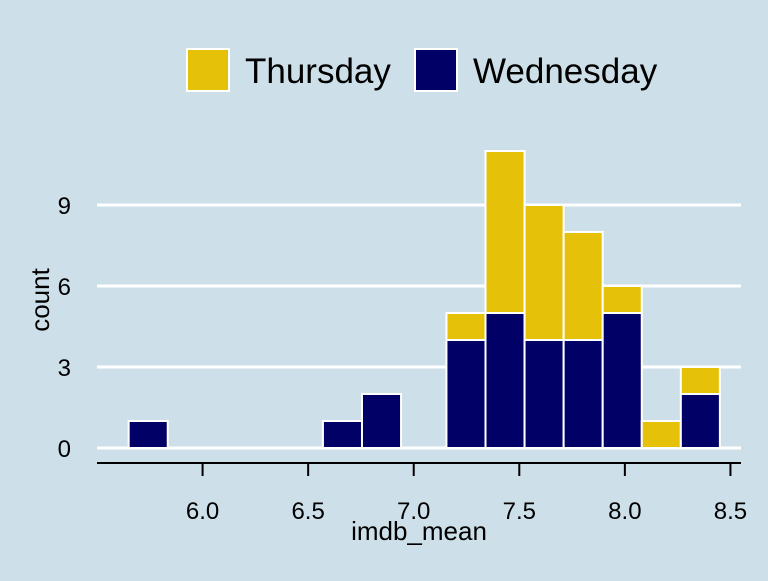  I want to click on y-axis-label: count, so click(40, 299).